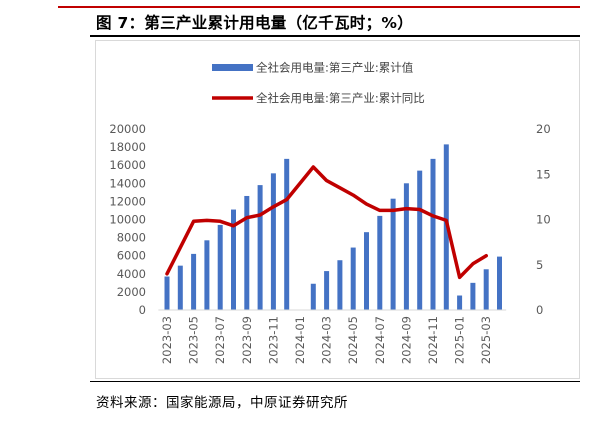 Image resolution: width=599 pixels, height=421 pixels. I want to click on y-right-tick-label: 10, so click(543, 220).